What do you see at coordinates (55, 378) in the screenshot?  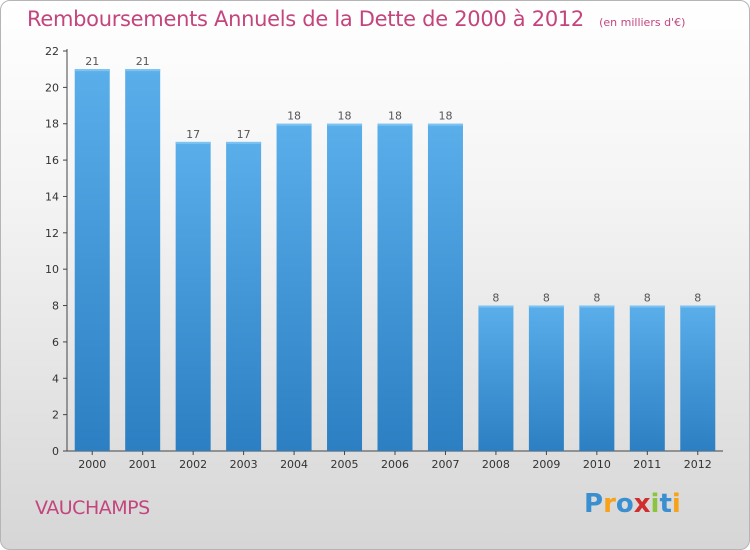 I see `y-tick-label: 4` at bounding box center [55, 378].